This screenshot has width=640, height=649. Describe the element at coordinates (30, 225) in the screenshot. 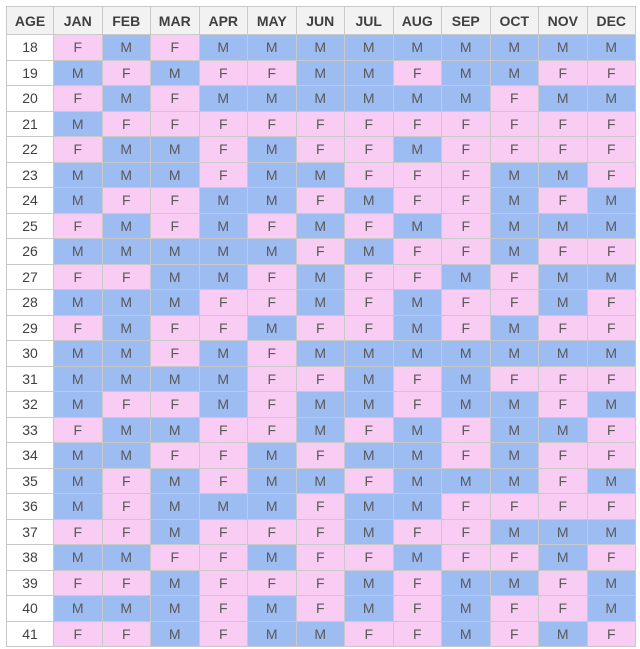

I see `age-cell: 25` at that location.